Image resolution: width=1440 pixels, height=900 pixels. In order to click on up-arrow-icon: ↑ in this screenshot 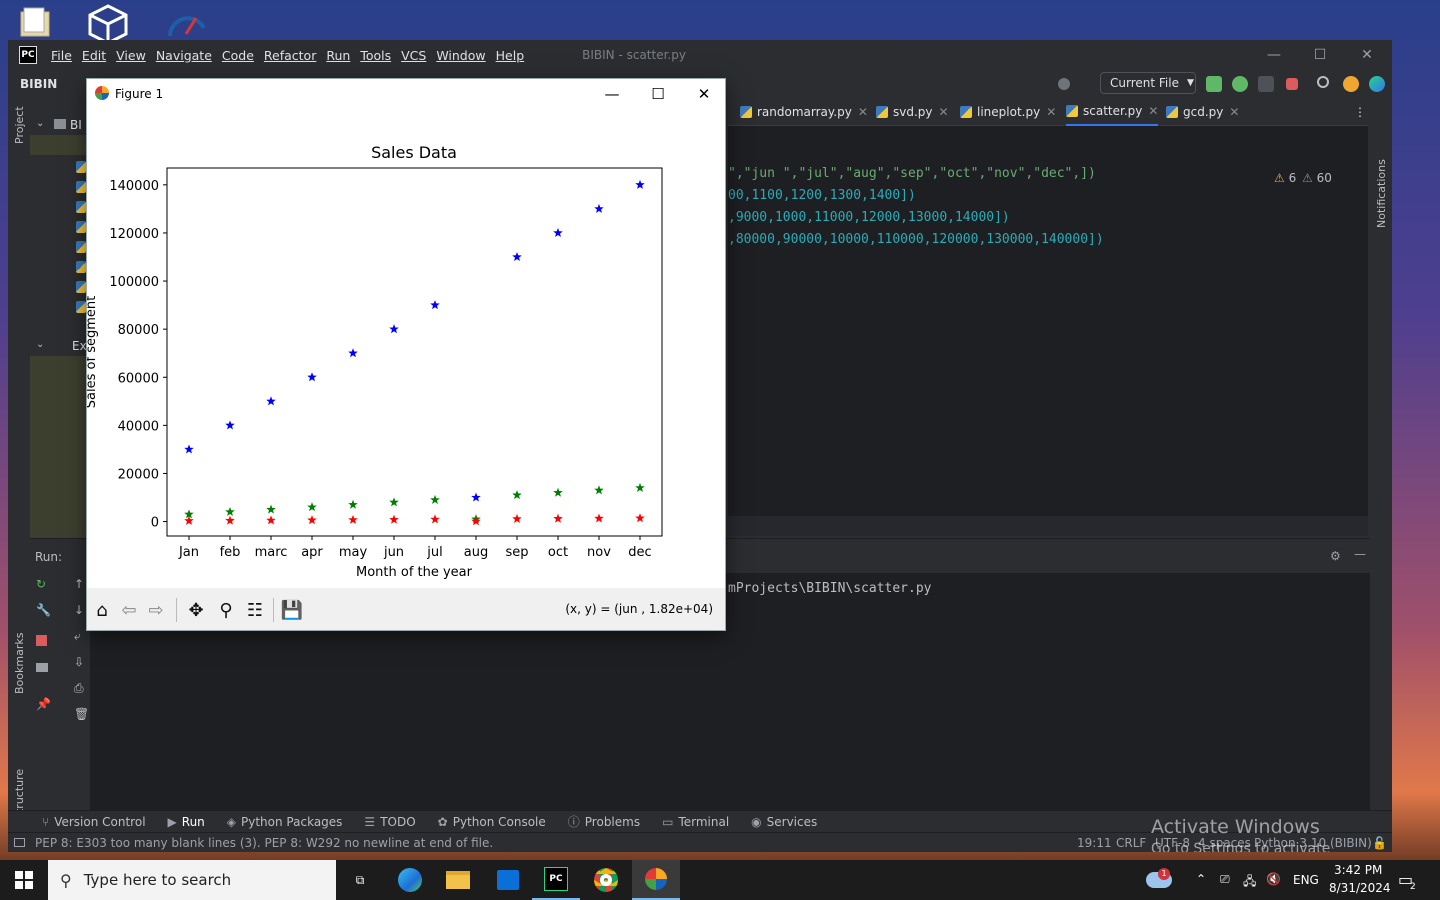, I will do `click(79, 584)`.